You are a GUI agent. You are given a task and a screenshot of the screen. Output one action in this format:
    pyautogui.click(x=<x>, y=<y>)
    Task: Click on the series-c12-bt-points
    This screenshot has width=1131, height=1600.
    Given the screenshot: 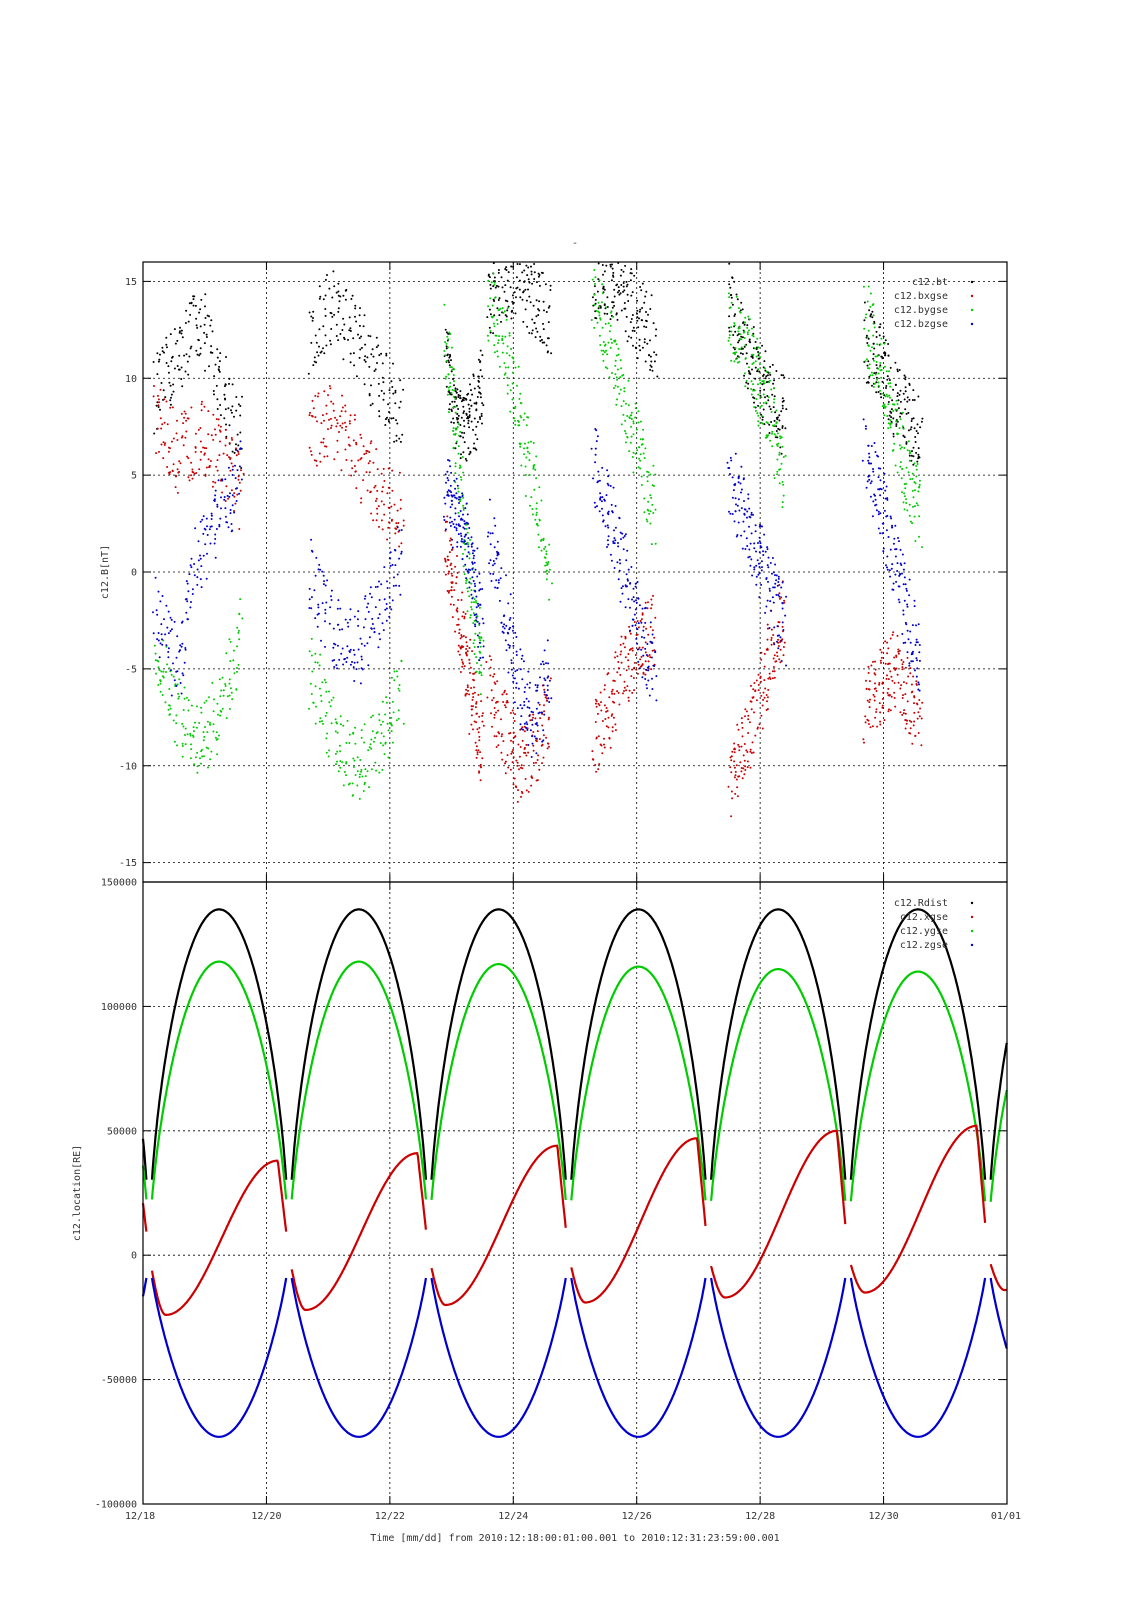 What is the action you would take?
    pyautogui.click(x=197, y=381)
    